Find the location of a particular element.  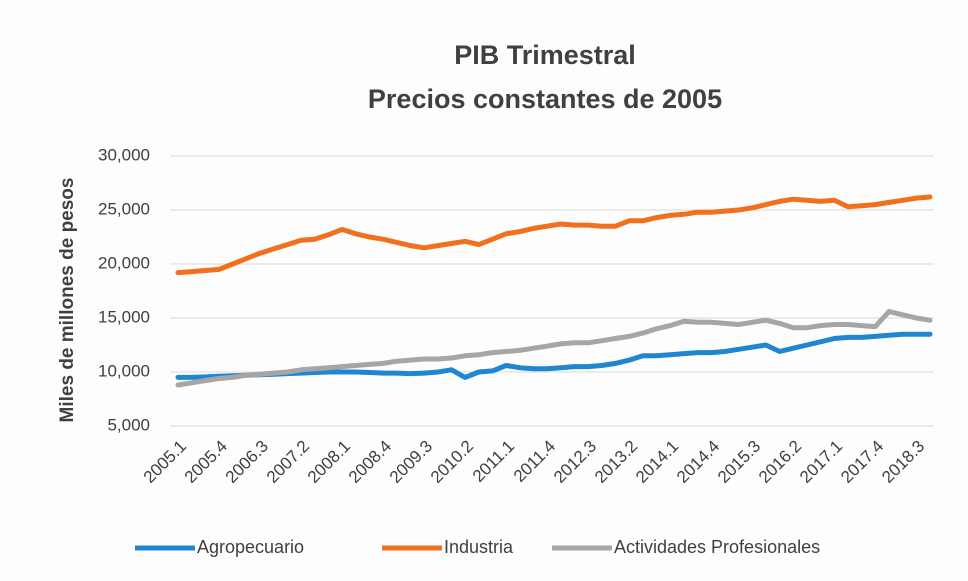

y-tick-label: 10,000 is located at coordinates (124, 370).